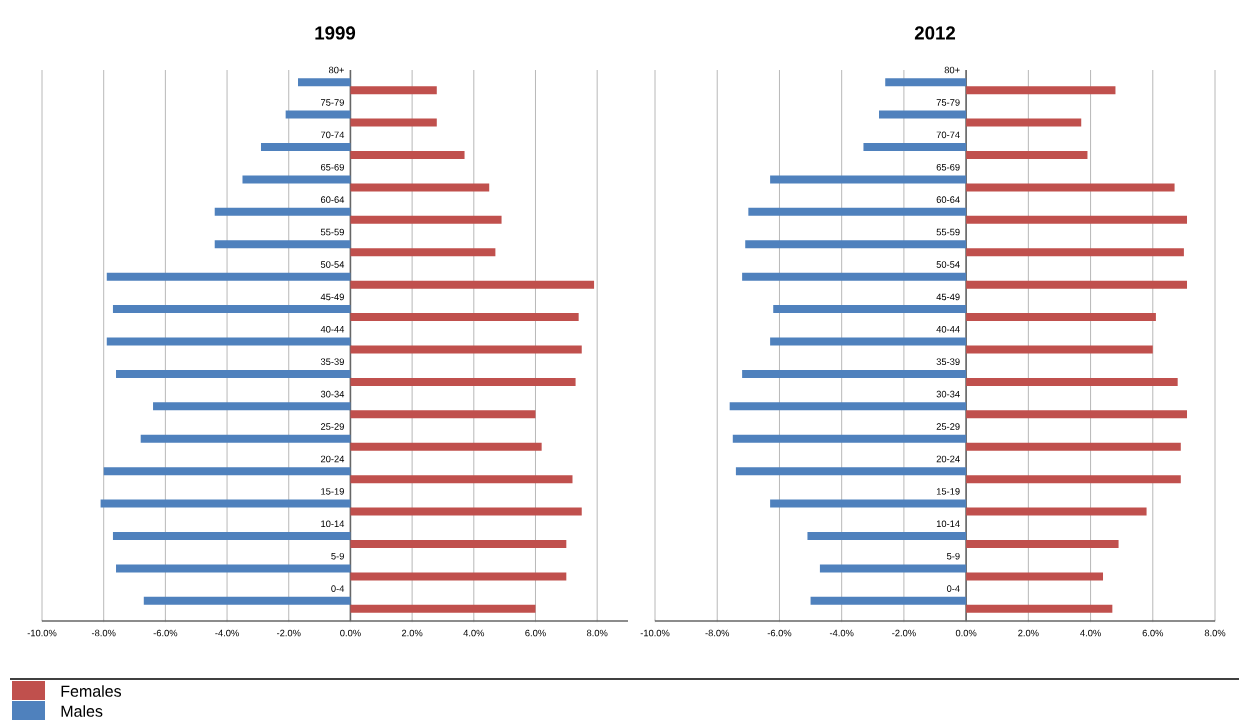 The height and width of the screenshot is (722, 1241). I want to click on legend-label: Males, so click(82, 711).